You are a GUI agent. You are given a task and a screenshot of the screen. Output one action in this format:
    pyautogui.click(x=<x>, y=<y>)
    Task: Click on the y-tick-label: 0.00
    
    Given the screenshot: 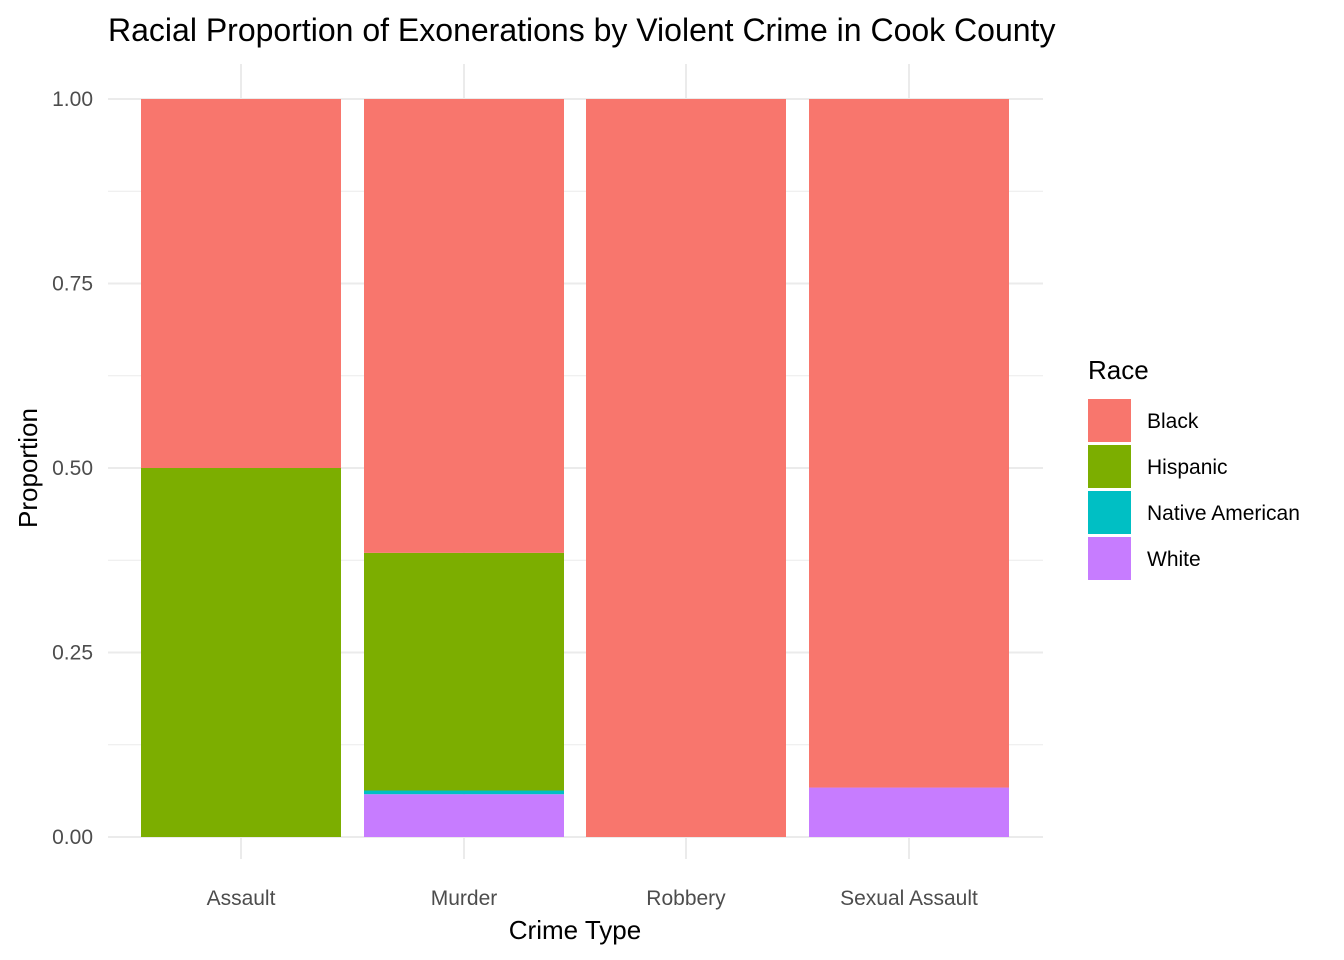 What is the action you would take?
    pyautogui.click(x=72, y=837)
    